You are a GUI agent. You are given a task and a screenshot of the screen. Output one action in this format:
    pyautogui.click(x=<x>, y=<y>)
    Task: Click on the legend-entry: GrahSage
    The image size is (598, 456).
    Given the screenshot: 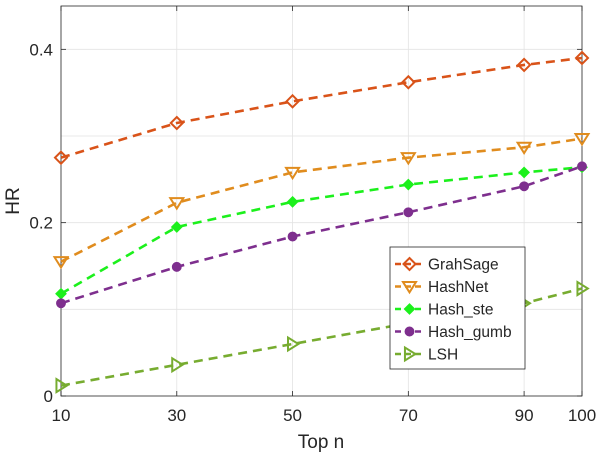 What is the action you would take?
    pyautogui.click(x=447, y=265)
    